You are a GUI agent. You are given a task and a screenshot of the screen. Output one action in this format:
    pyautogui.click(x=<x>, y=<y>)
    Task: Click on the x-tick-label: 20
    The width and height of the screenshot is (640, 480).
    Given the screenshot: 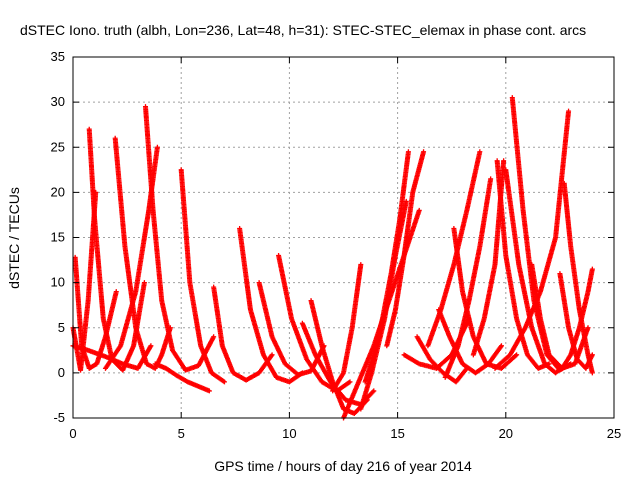 What is the action you would take?
    pyautogui.click(x=506, y=433)
    